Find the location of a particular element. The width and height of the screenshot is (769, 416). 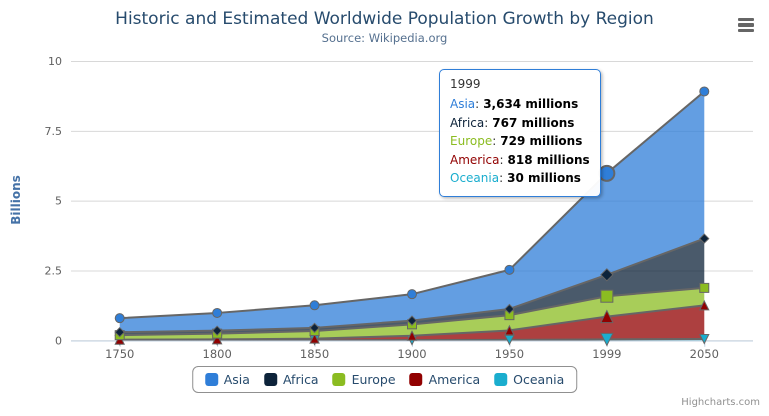

export-menu-button is located at coordinates (746, 26).